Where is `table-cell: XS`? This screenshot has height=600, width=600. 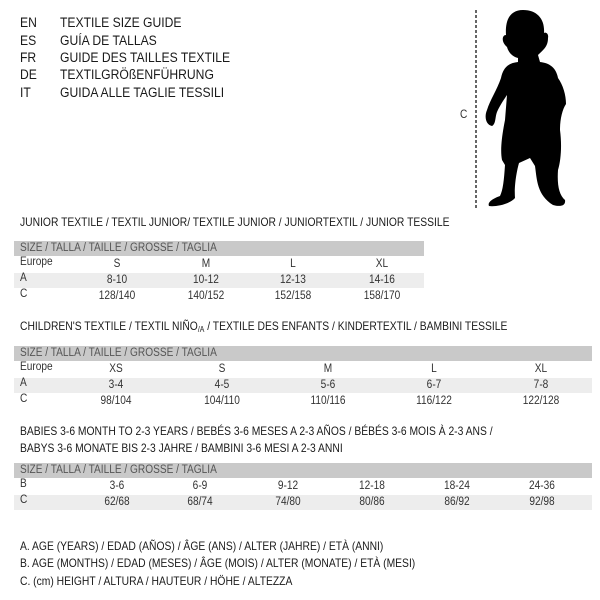
table-cell: XS is located at coordinates (116, 369).